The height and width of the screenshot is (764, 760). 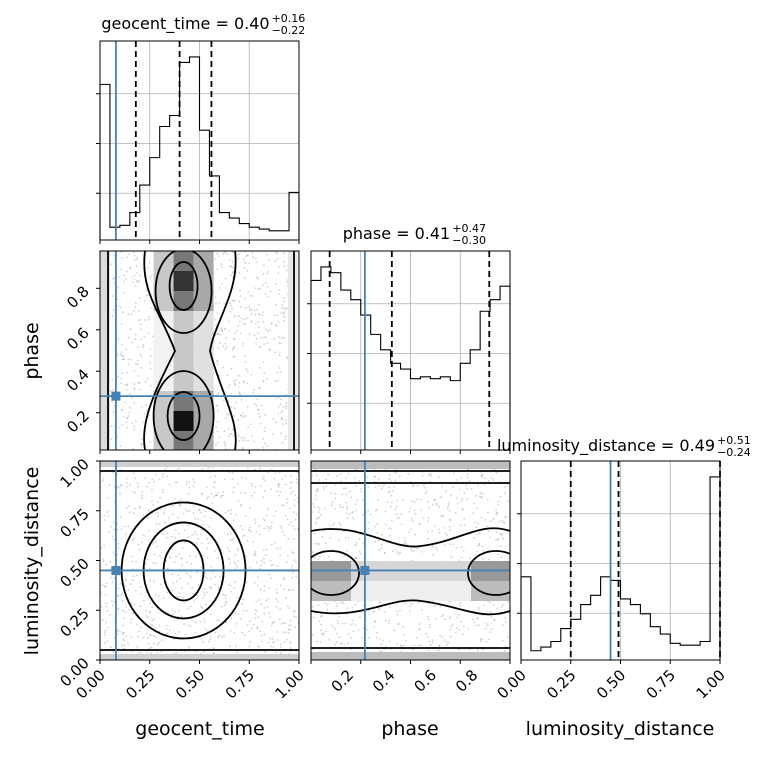 I want to click on y-tick-label-luminosity_distance: 0.25, so click(x=74, y=622).